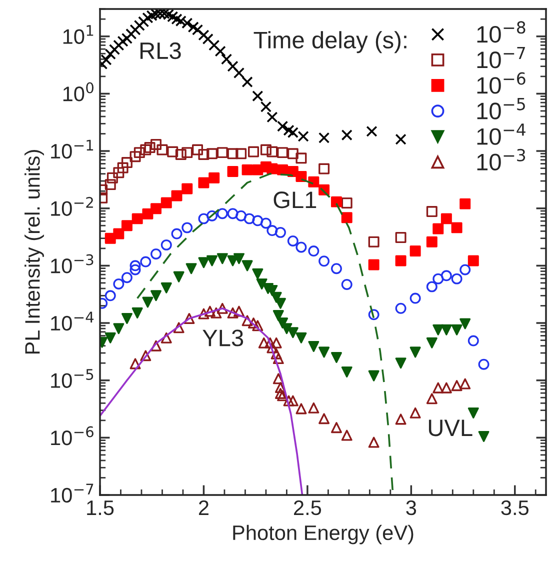 This screenshot has width=551, height=567. Describe the element at coordinates (501, 83) in the screenshot. I see `legend-label: 10$^{−6}$` at that location.